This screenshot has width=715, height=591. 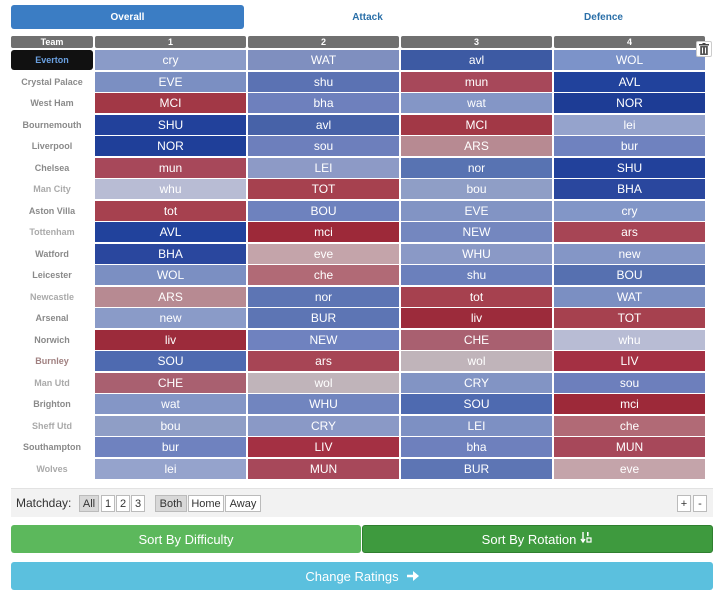 What do you see at coordinates (52, 146) in the screenshot?
I see `team-name: Liverpool` at bounding box center [52, 146].